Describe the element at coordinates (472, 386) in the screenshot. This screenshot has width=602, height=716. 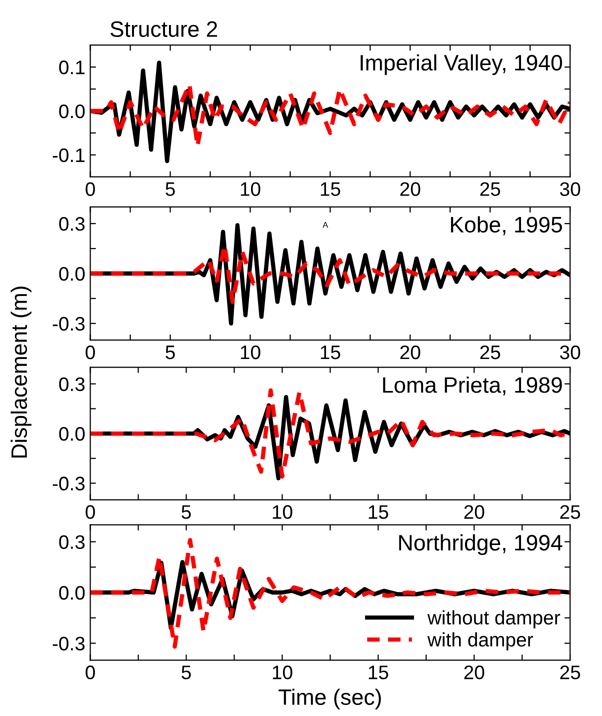
I see `annotation: Loma Prieta, 1989` at that location.